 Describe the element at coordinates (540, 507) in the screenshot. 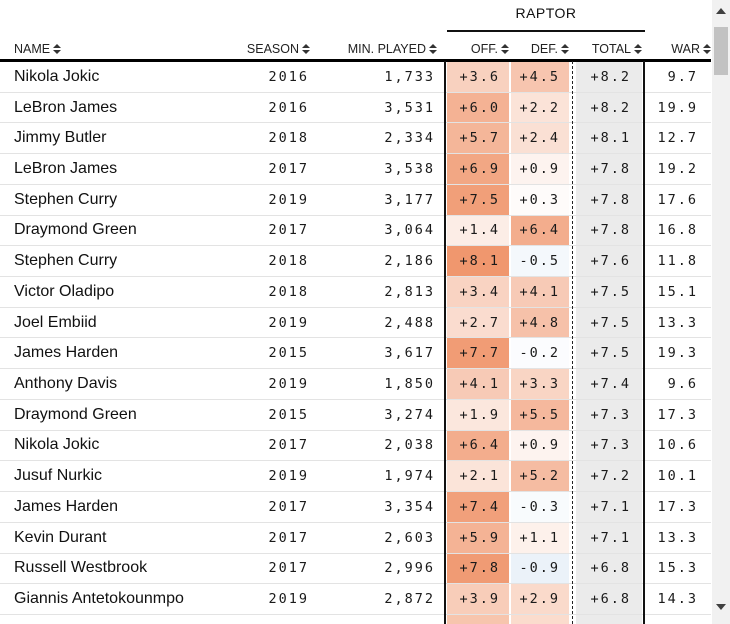

I see `raptor-def-value: -0.3` at that location.